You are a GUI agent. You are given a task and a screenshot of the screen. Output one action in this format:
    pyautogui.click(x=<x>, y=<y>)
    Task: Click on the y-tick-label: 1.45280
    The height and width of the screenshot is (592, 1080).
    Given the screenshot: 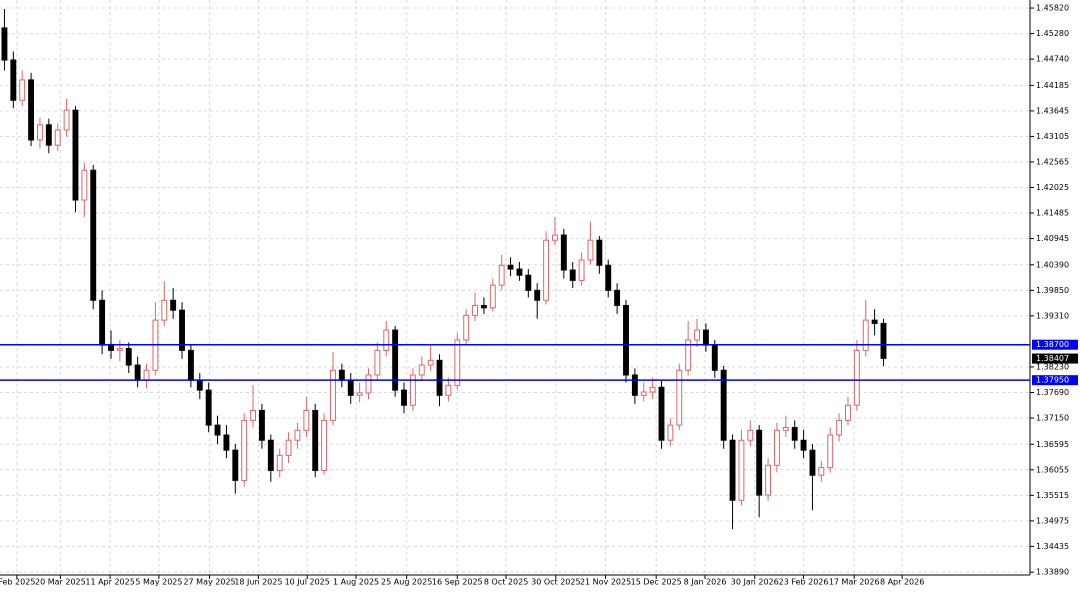 What is the action you would take?
    pyautogui.click(x=1052, y=33)
    